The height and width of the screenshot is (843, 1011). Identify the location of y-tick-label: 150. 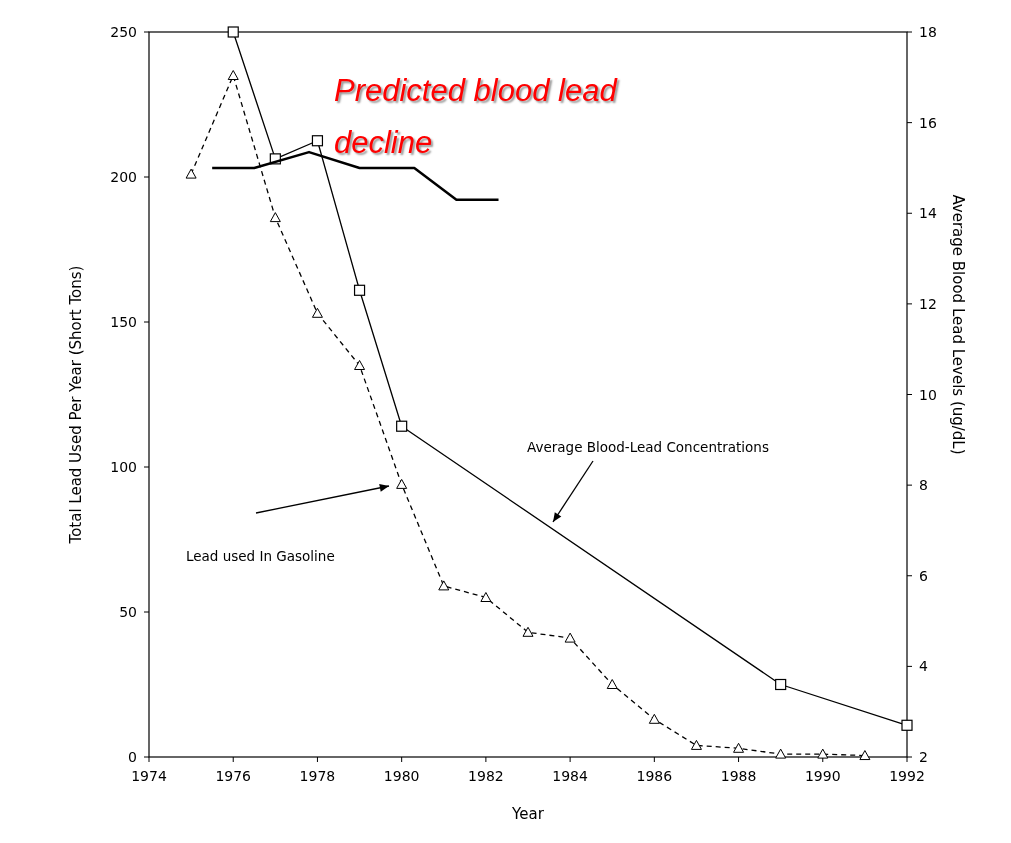
(123, 322).